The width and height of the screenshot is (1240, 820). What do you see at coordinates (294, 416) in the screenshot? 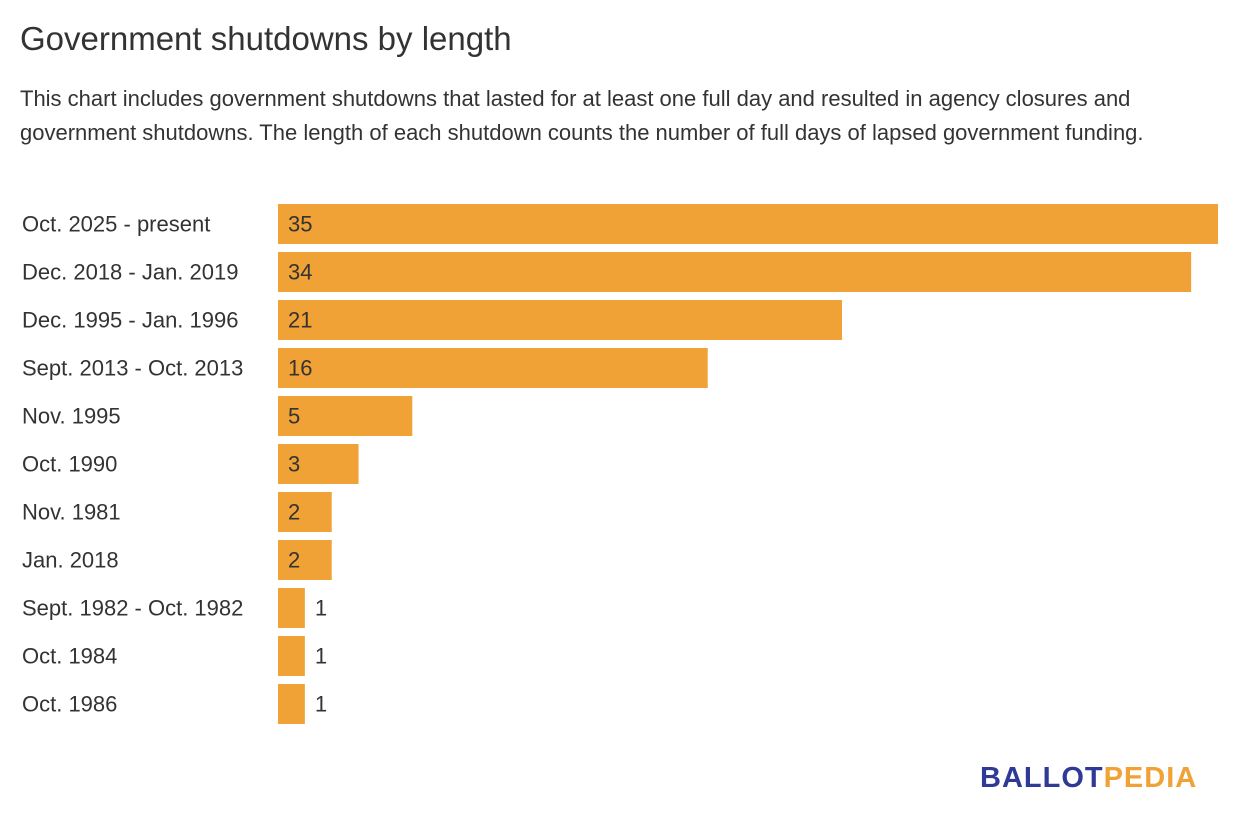
I see `bar-value-label: 5` at bounding box center [294, 416].